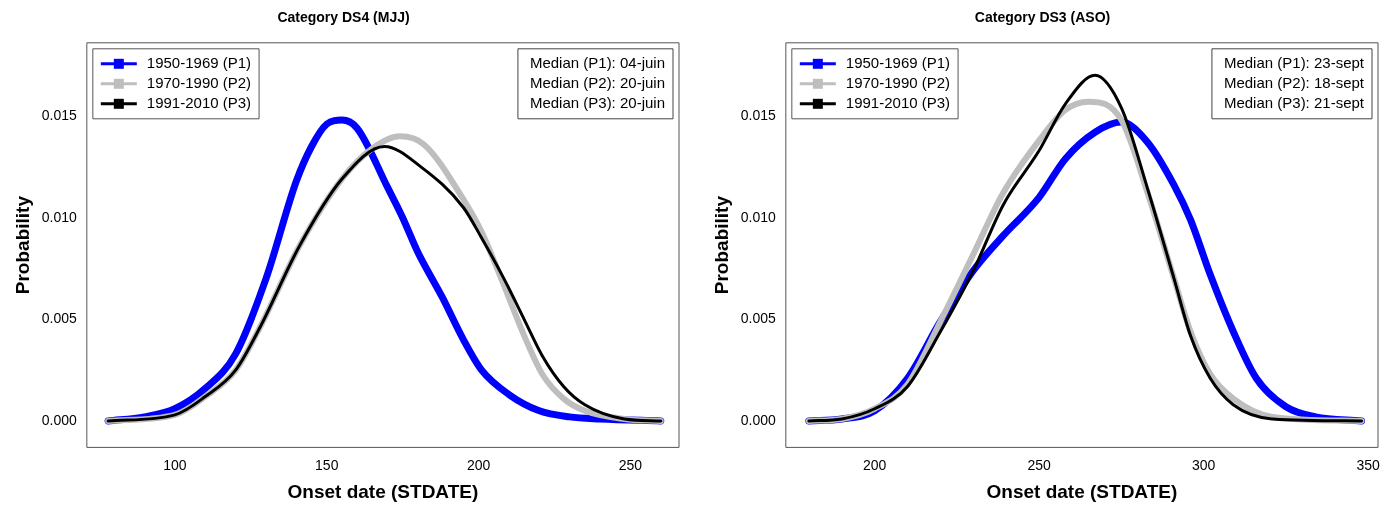 The image size is (1399, 514). I want to click on annotation: Median (P1): 04-juin, so click(597, 62).